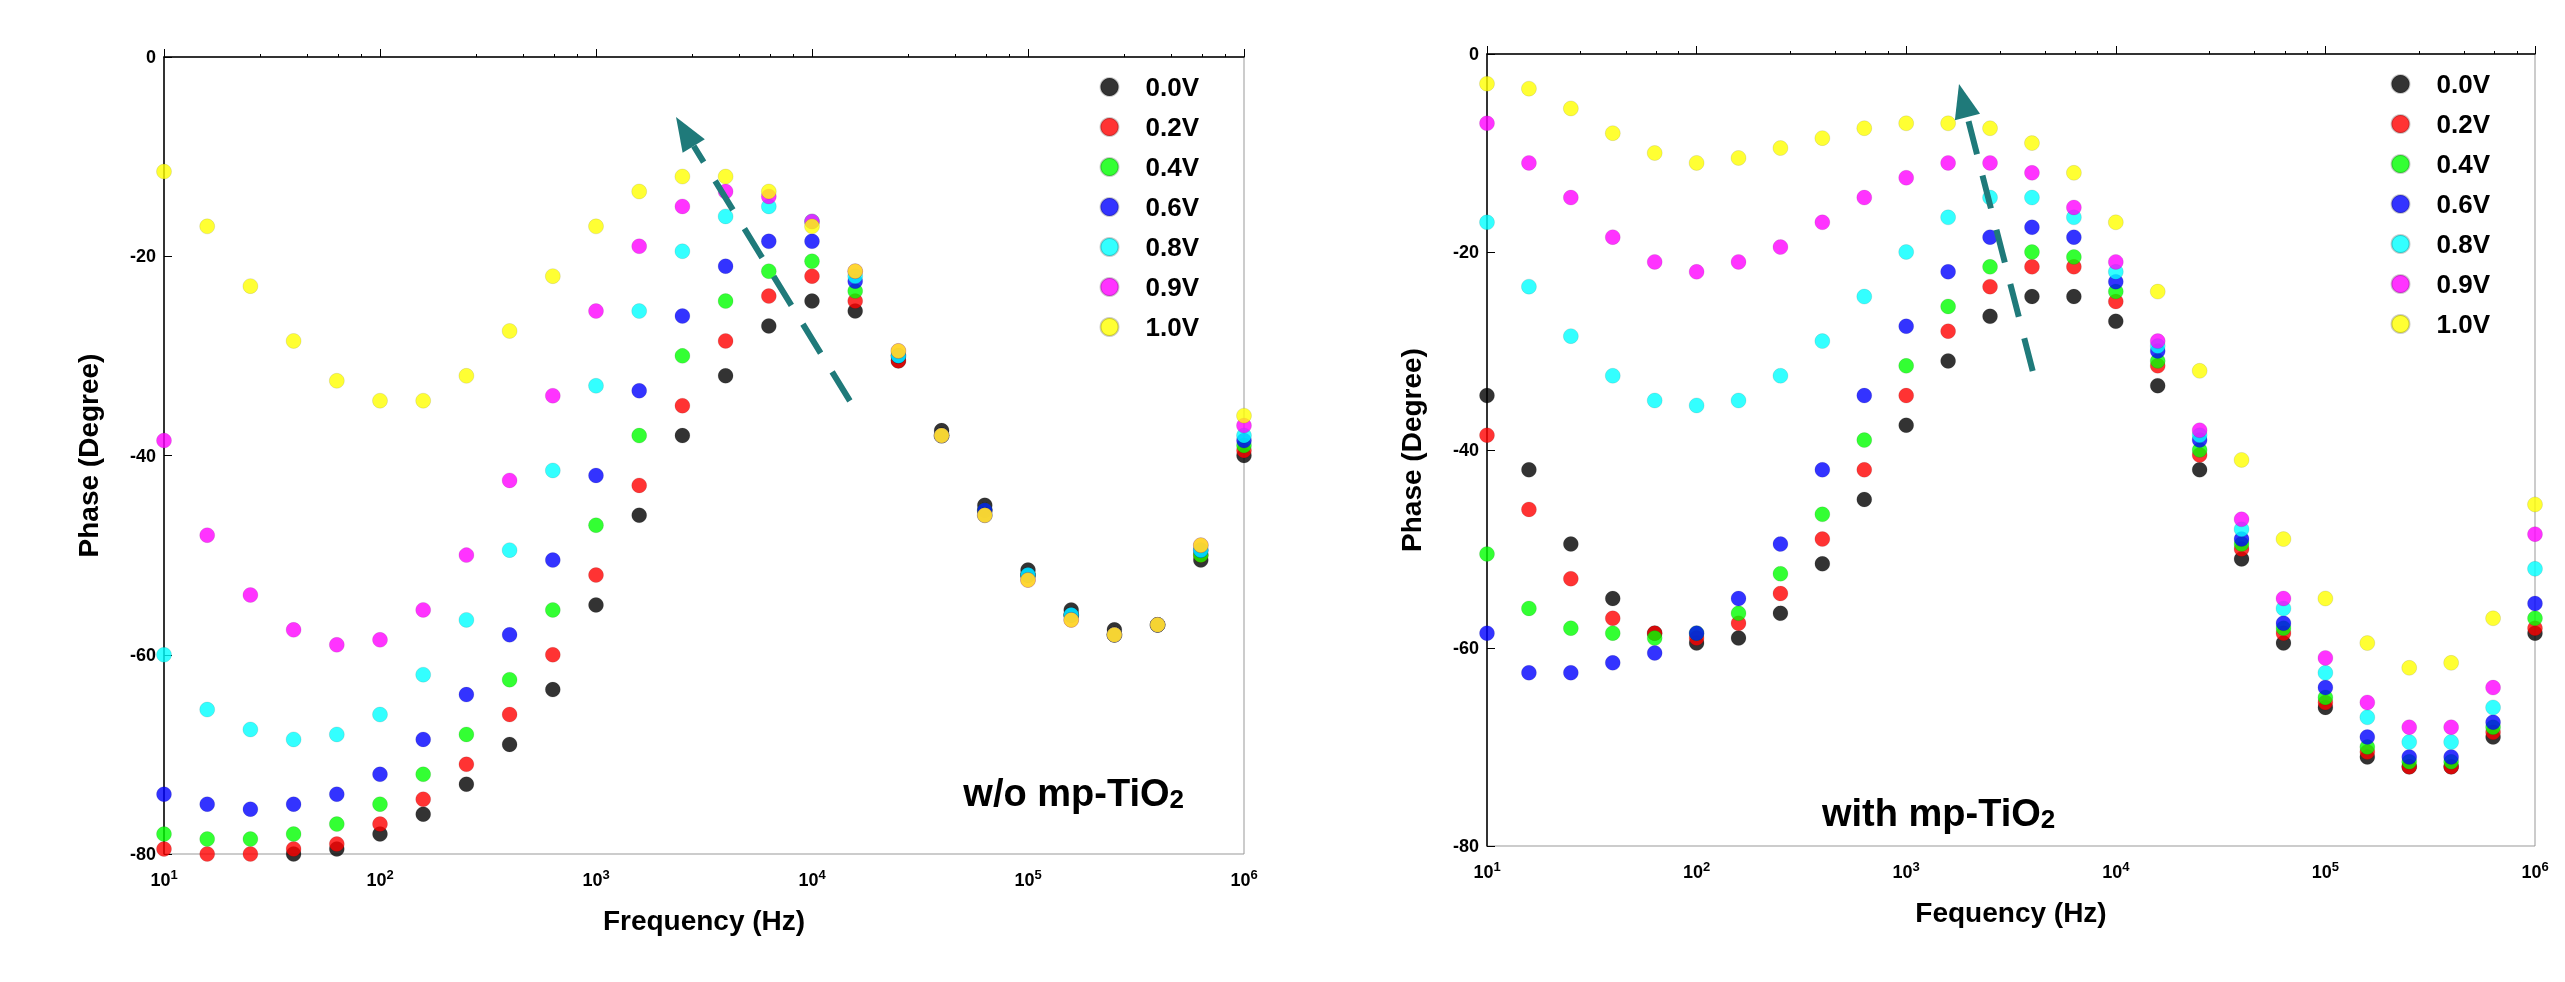 The image size is (2565, 982). What do you see at coordinates (1938, 813) in the screenshot?
I see `annotation: with mp-TiO2` at bounding box center [1938, 813].